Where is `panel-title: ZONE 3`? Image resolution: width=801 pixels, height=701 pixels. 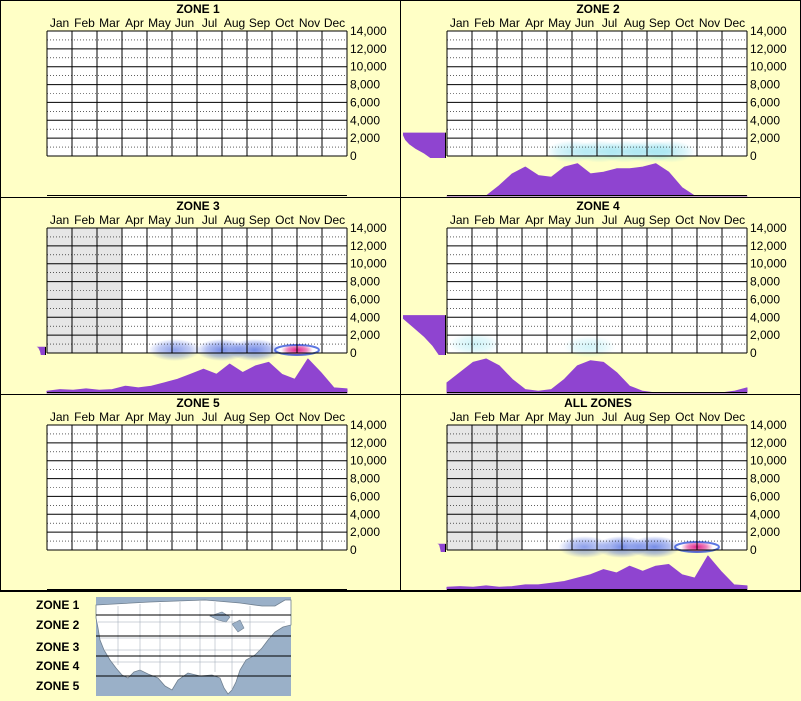
panel-title: ZONE 3 is located at coordinates (198, 206).